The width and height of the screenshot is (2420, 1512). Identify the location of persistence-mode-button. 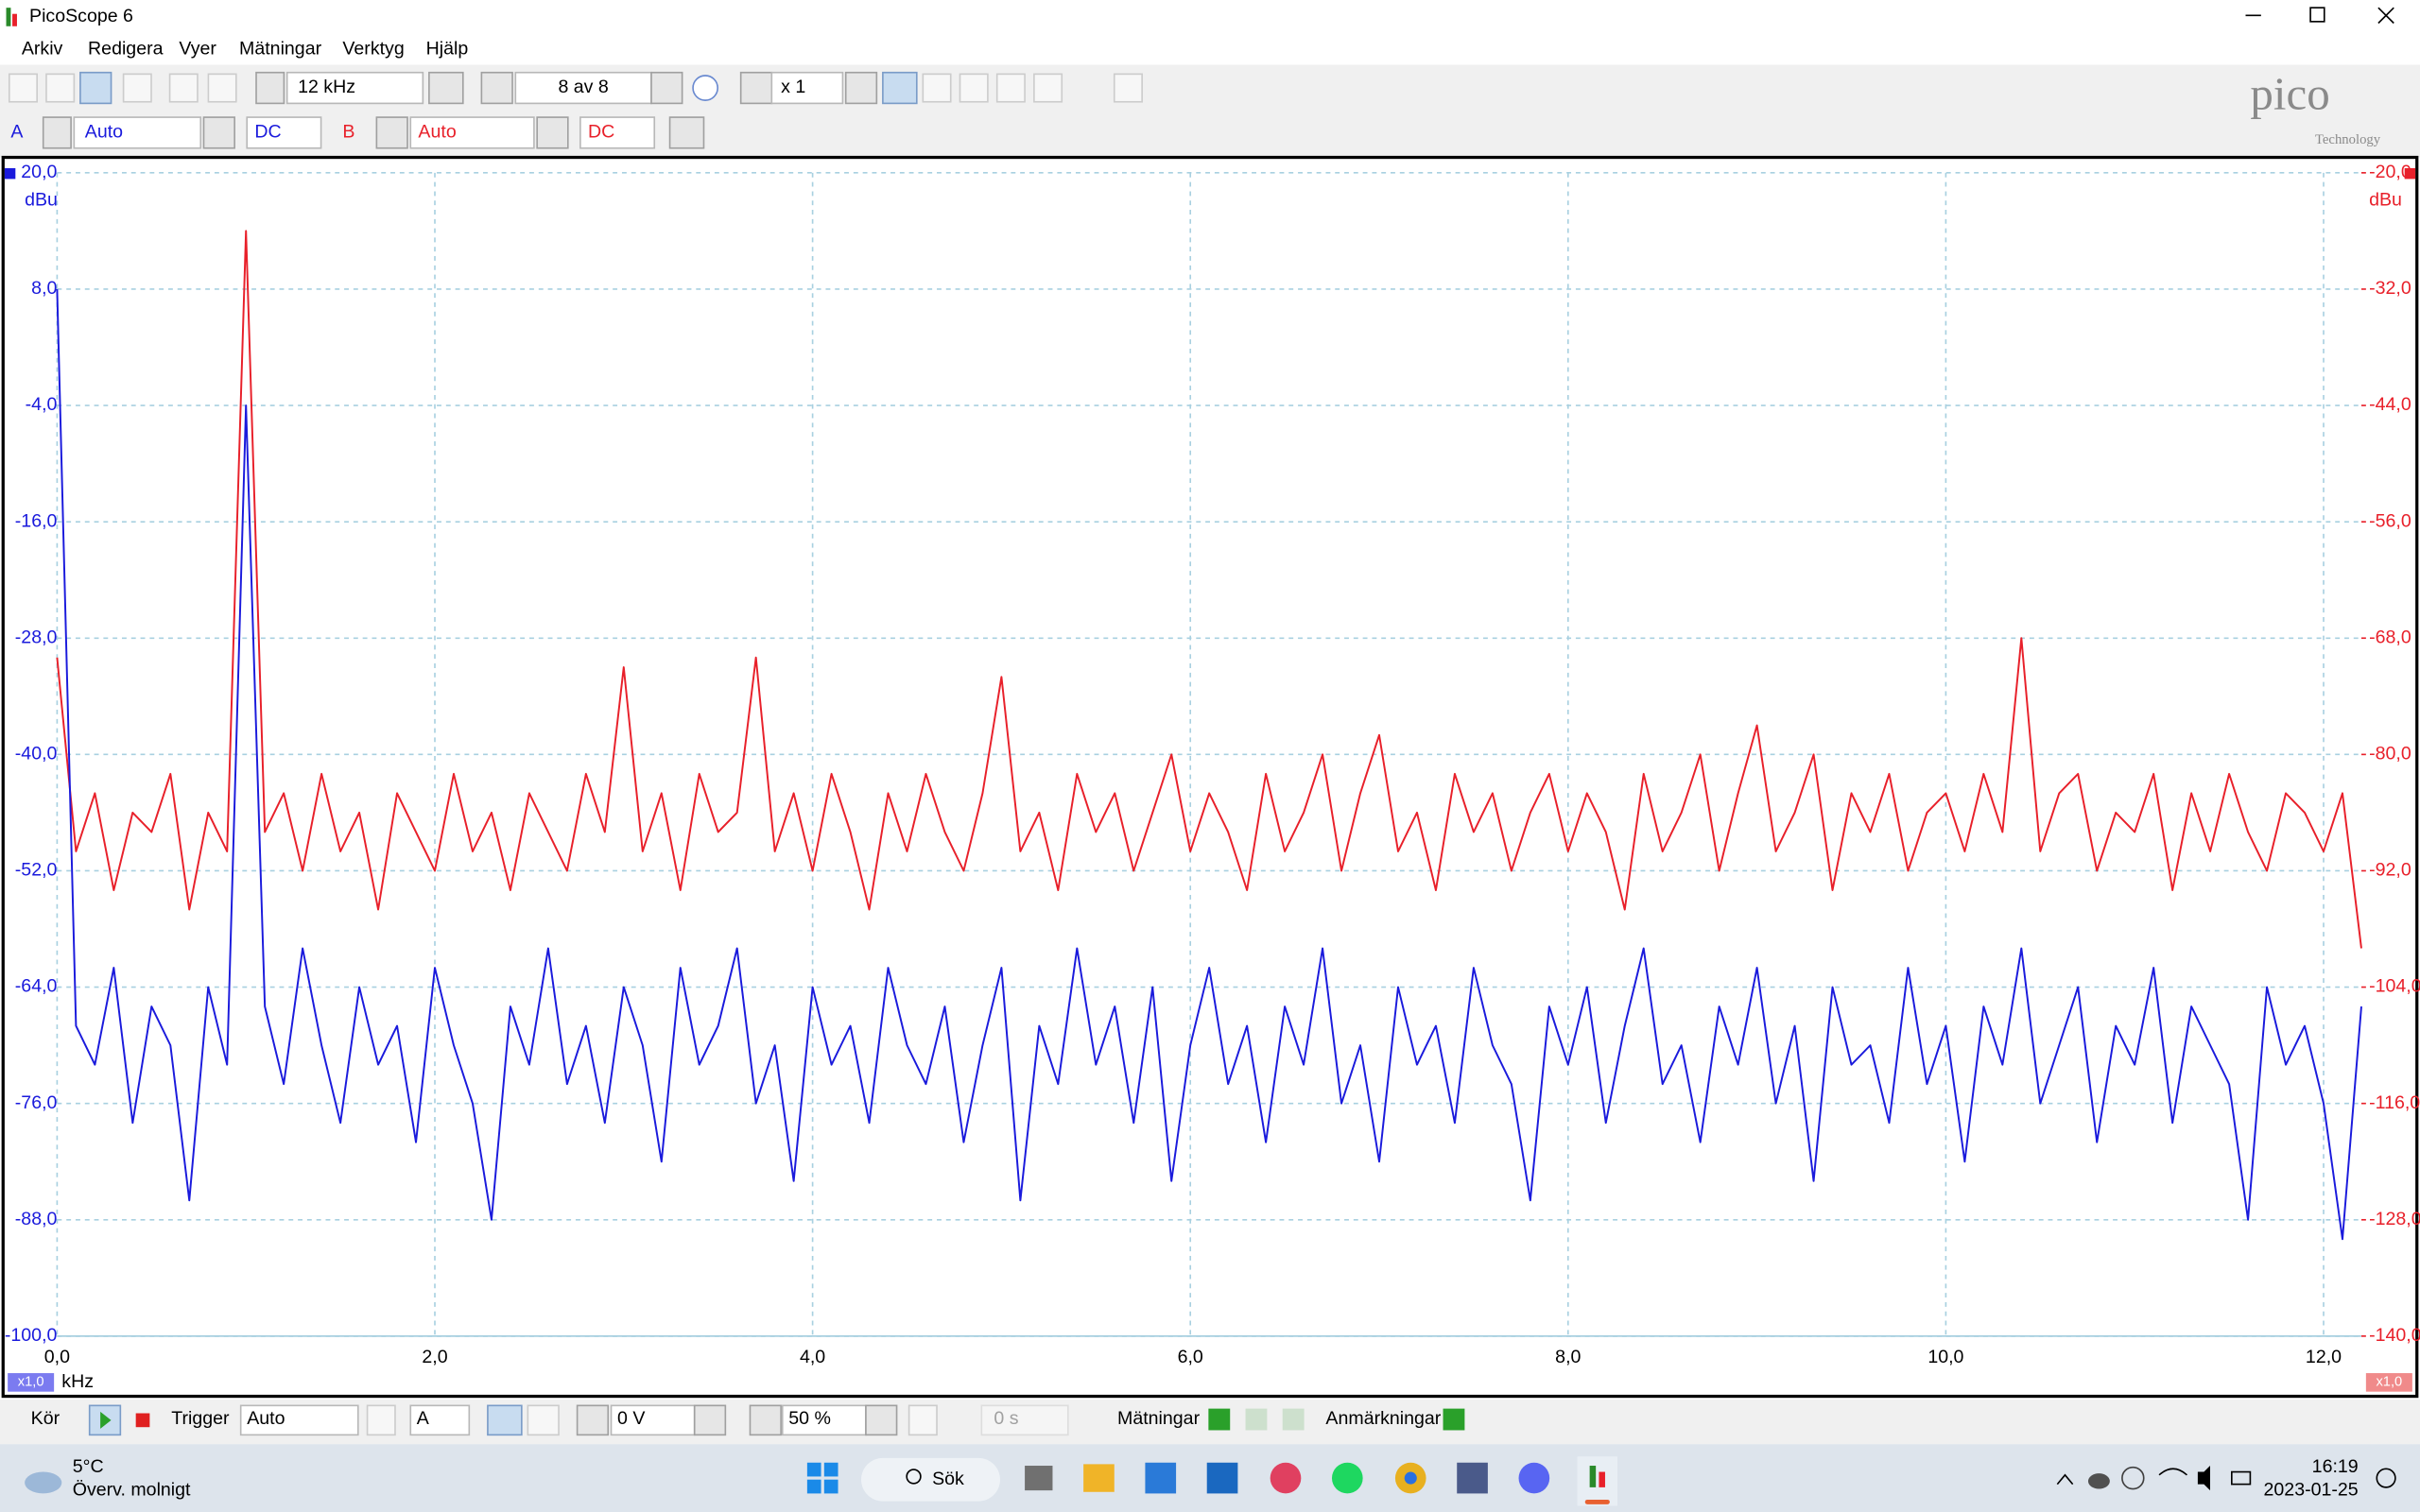
(60, 88).